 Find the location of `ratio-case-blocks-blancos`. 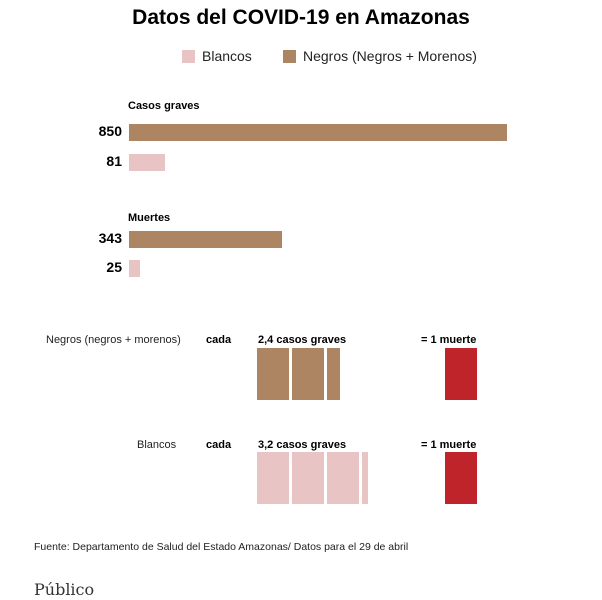

ratio-case-blocks-blancos is located at coordinates (317, 478).